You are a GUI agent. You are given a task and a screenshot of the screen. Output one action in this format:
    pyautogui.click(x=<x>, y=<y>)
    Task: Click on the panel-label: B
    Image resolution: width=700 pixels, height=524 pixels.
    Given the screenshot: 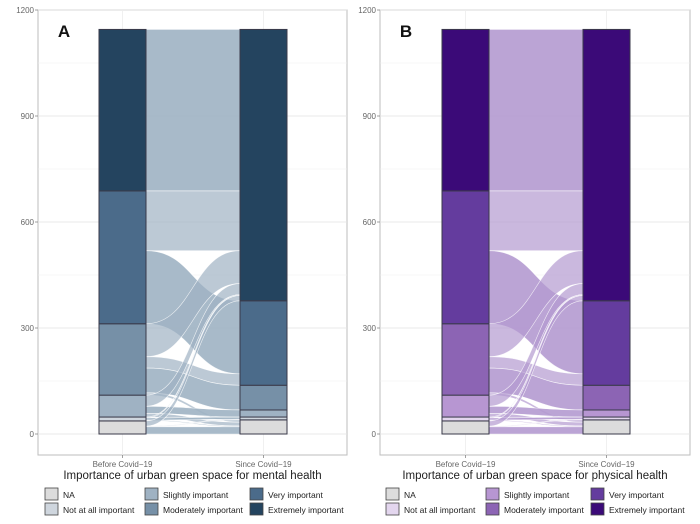 What is the action you would take?
    pyautogui.click(x=406, y=31)
    